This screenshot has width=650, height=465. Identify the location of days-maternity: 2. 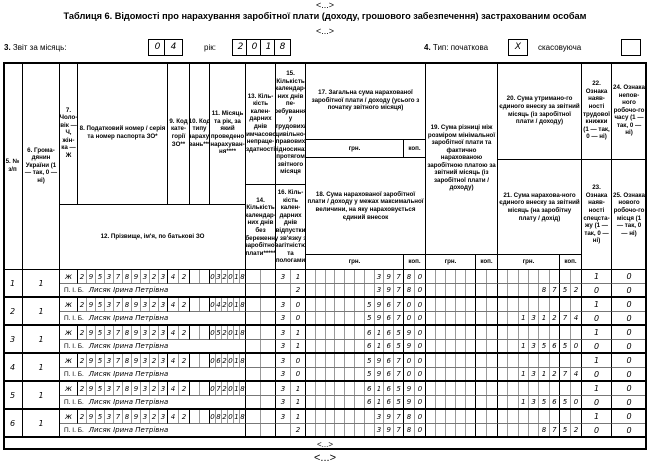
(291, 431).